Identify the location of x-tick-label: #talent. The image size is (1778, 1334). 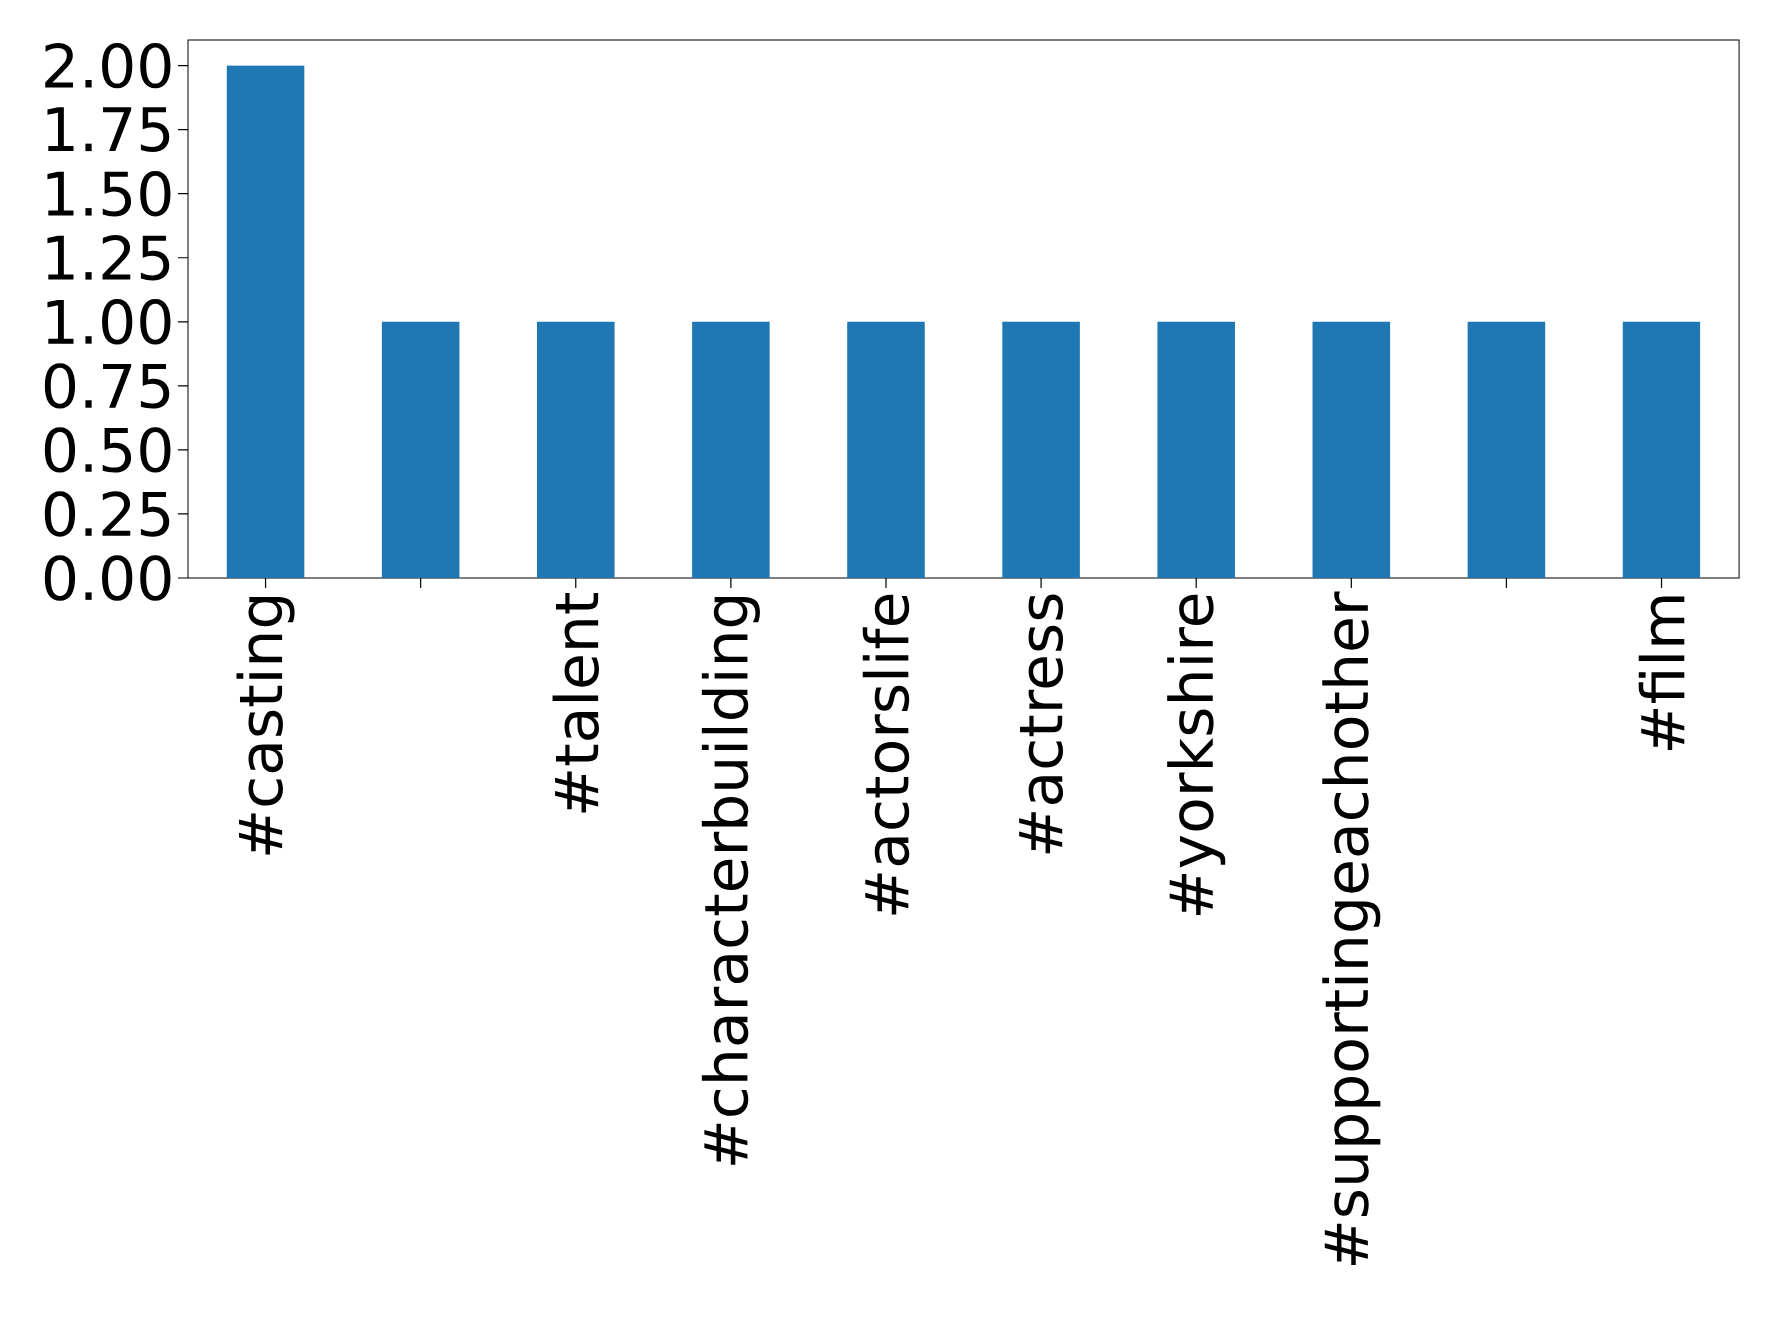
(575, 702).